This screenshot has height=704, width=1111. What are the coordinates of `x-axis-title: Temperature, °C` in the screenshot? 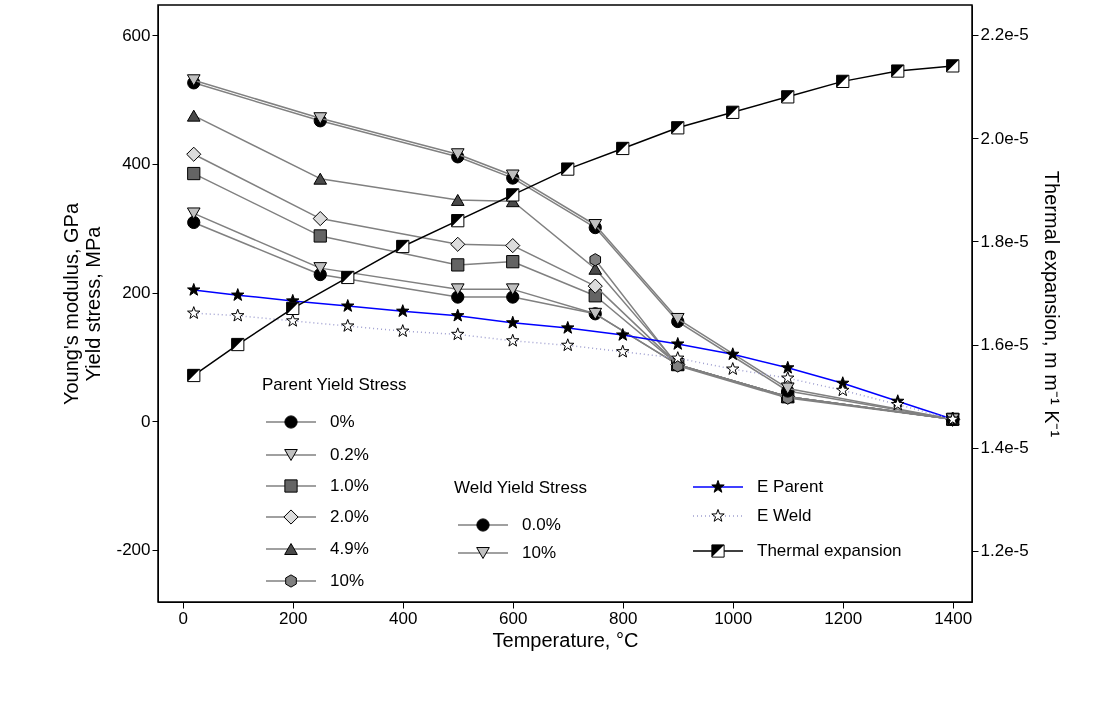 It's located at (565, 639).